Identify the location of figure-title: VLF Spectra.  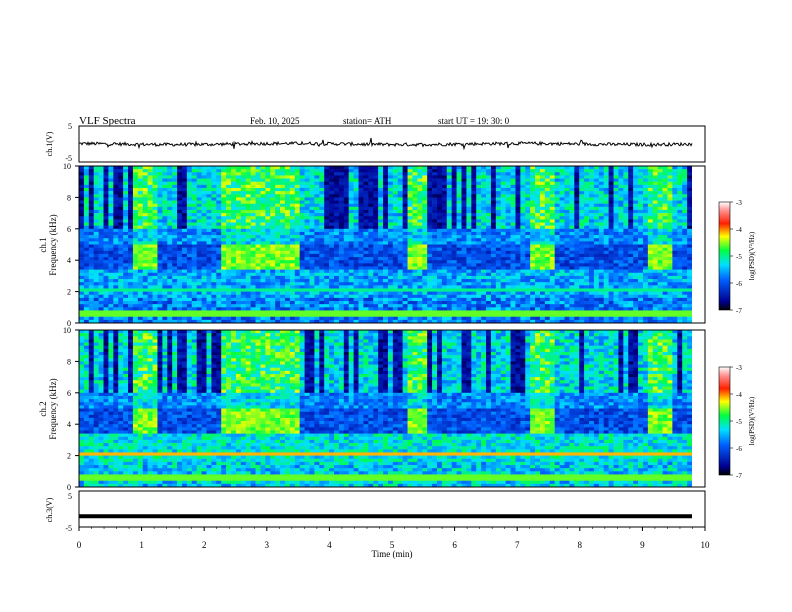
(107, 121).